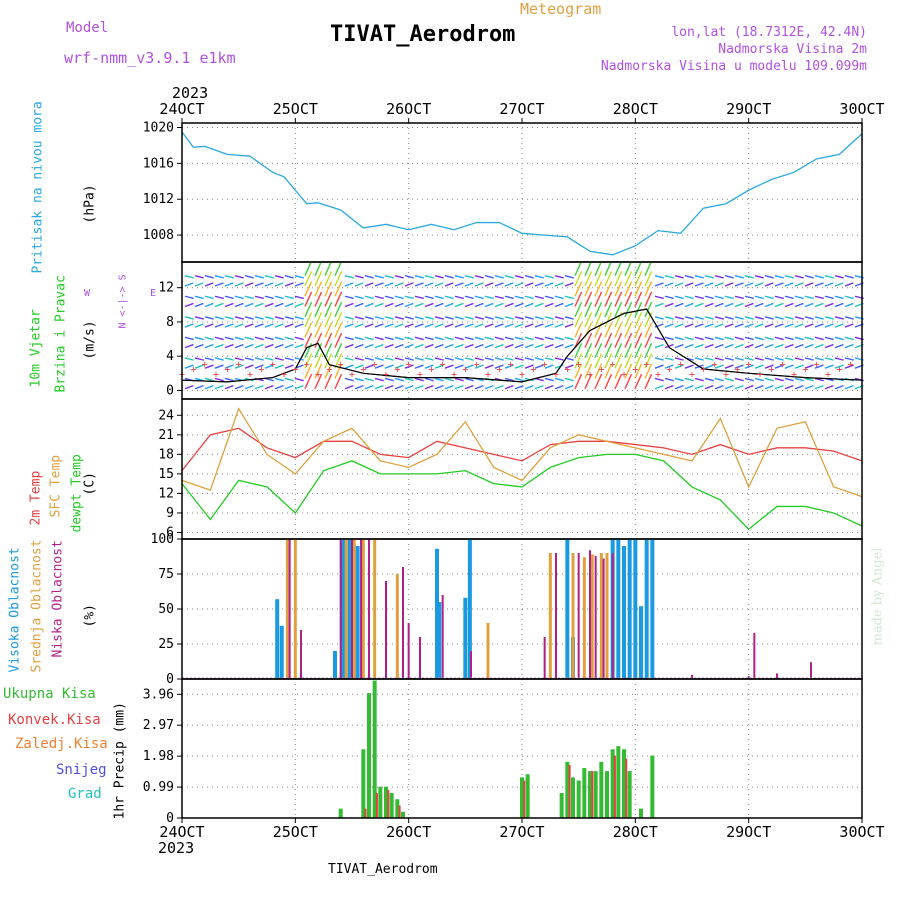 The width and height of the screenshot is (900, 900). What do you see at coordinates (158, 199) in the screenshot?
I see `y-tick-label: 1012` at bounding box center [158, 199].